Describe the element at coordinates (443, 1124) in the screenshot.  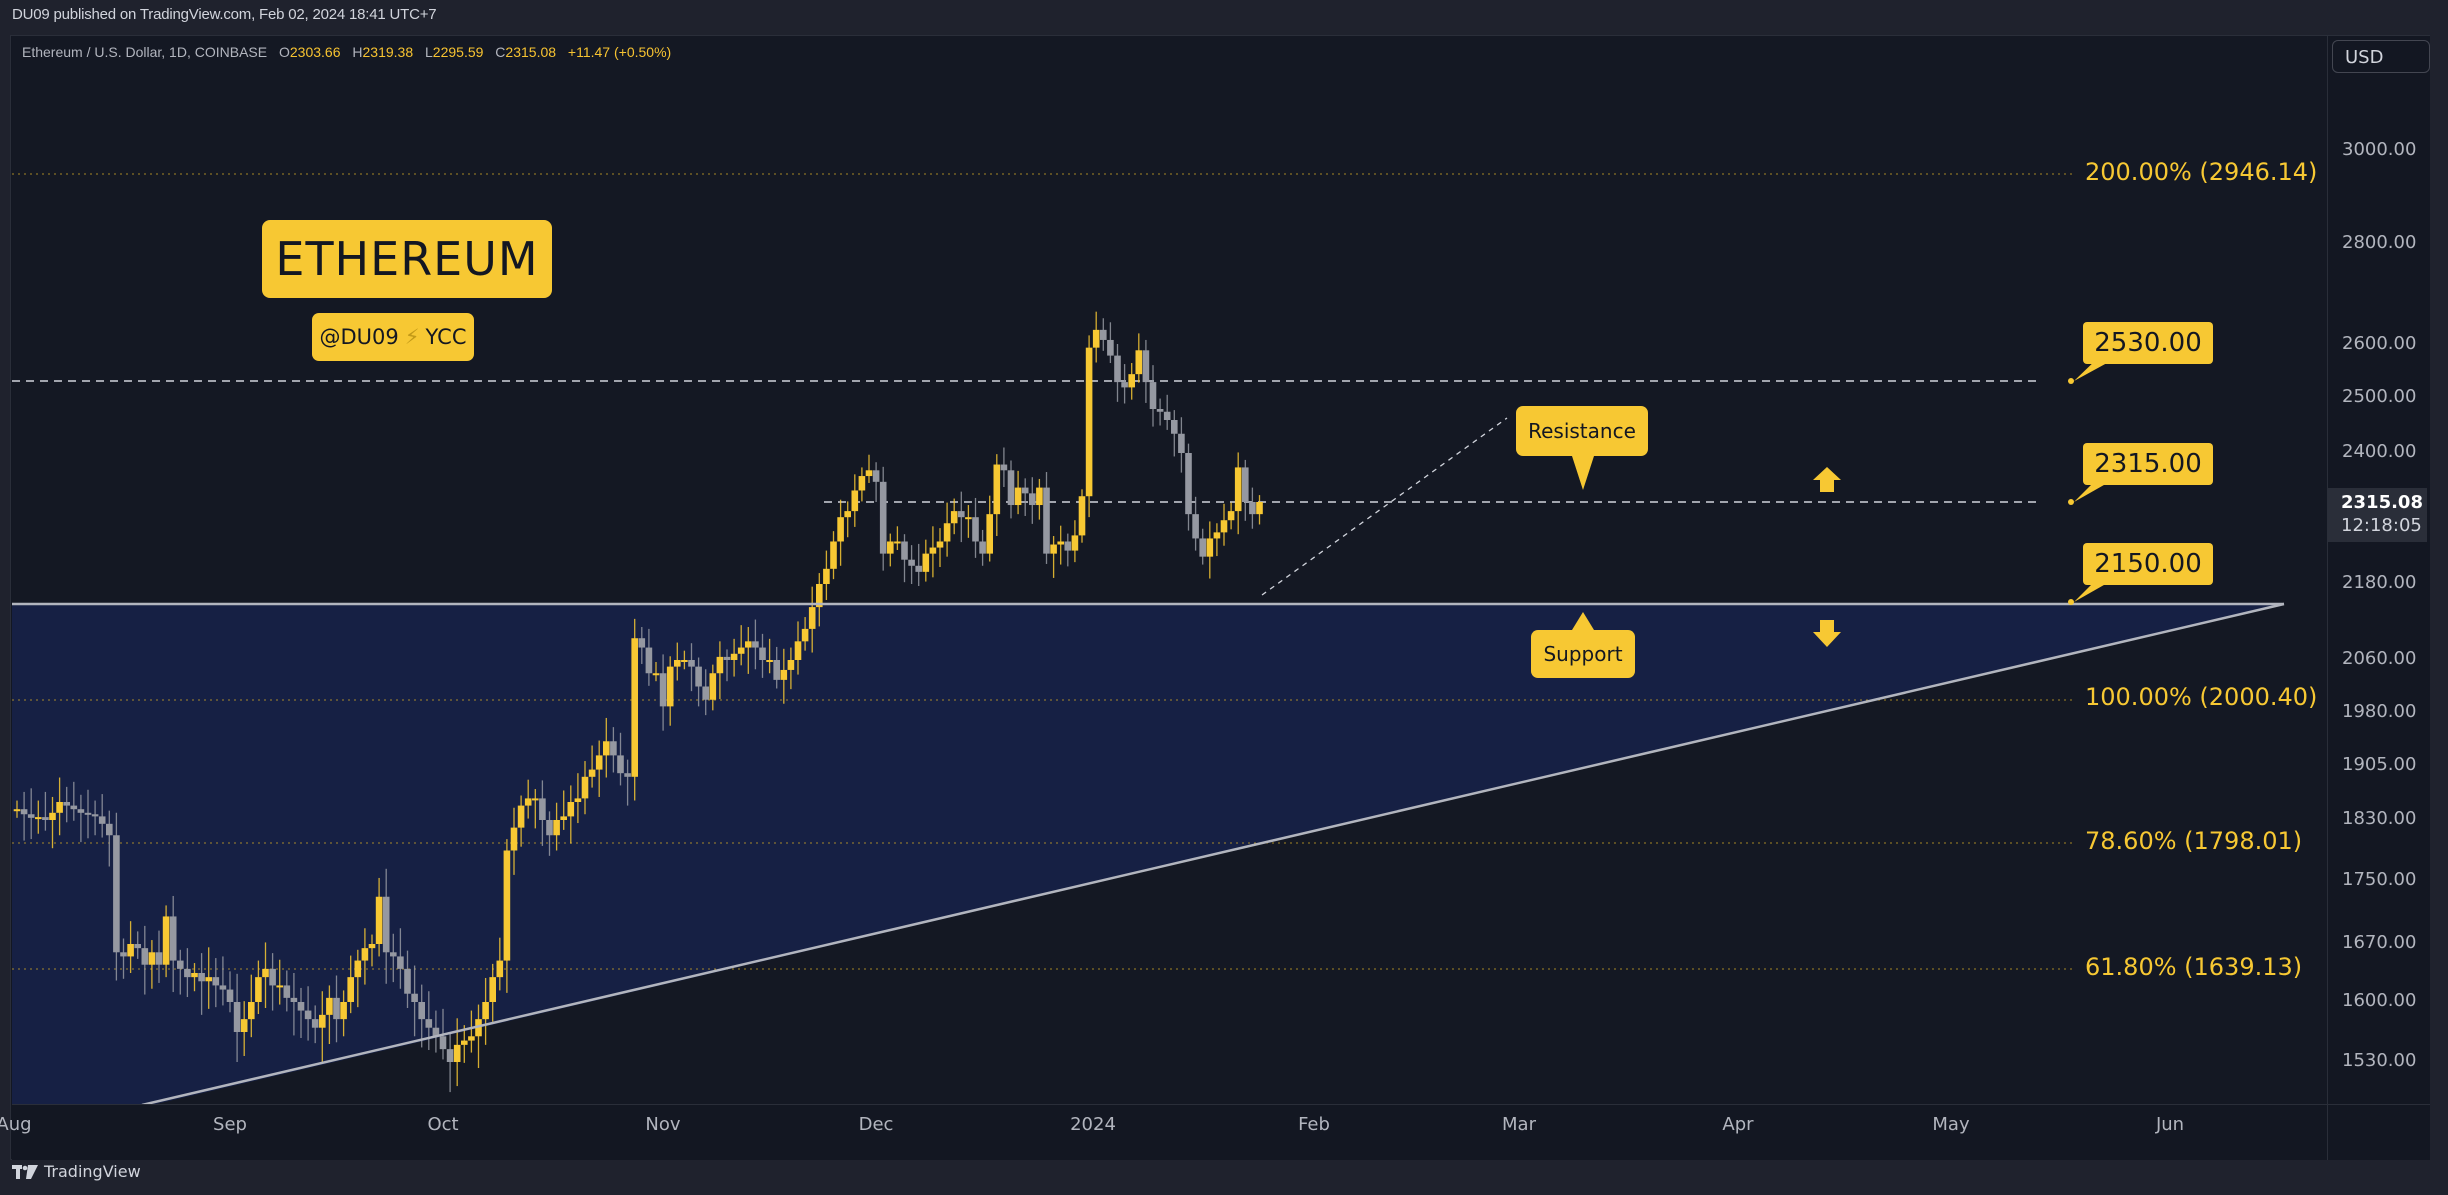
I see `time-tick: Oct` at that location.